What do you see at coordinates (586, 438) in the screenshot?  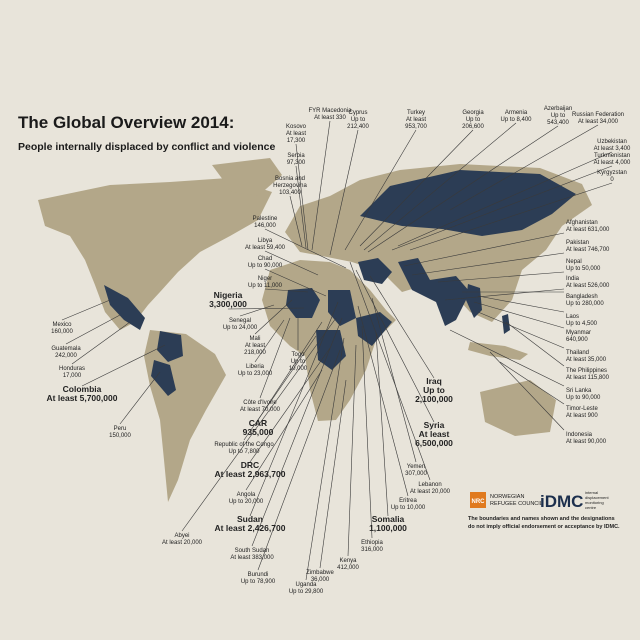 I see `country-label: Indonesia At least 90,000` at bounding box center [586, 438].